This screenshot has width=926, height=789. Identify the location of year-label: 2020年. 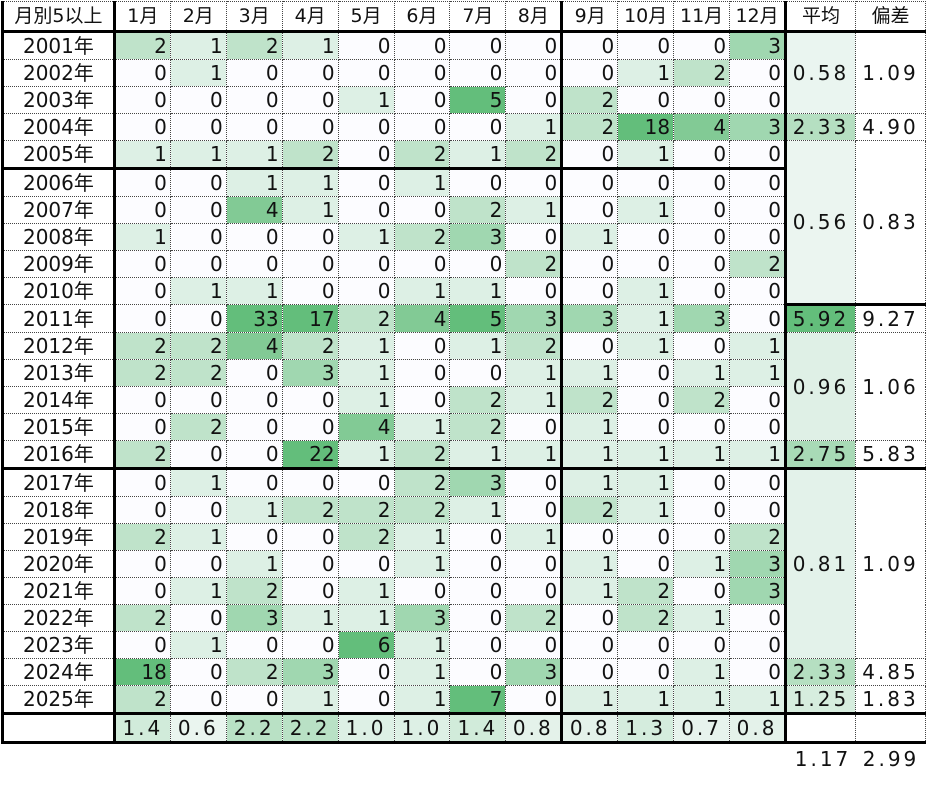
(58, 564).